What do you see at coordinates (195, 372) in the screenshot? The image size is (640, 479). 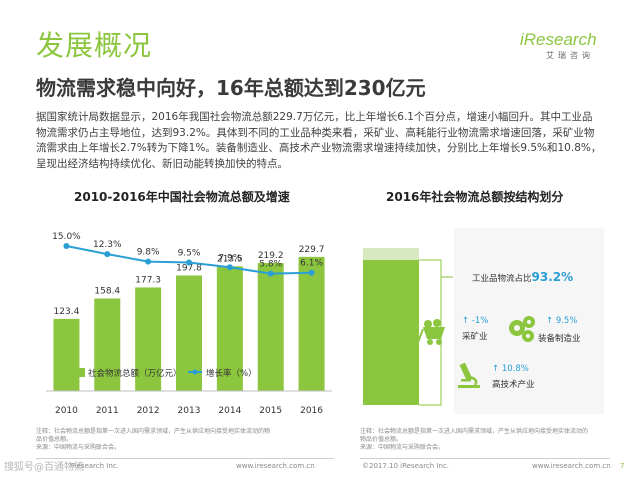 I see `legend-line-dot` at bounding box center [195, 372].